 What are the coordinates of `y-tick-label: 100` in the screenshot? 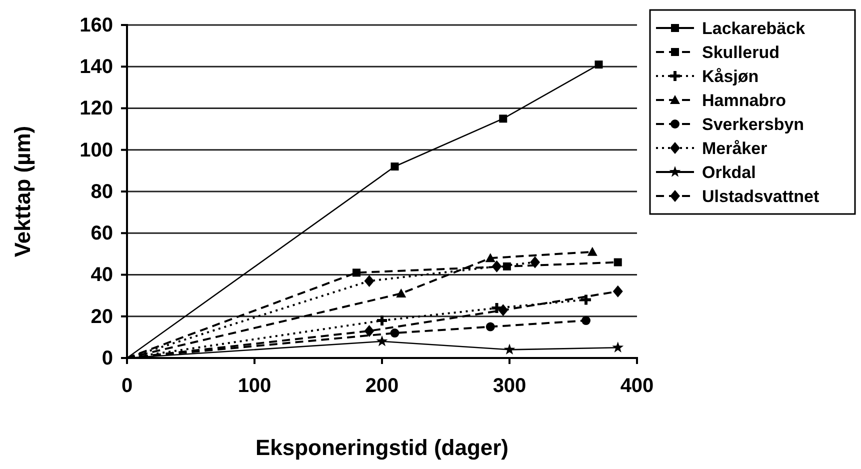 It's located at (96, 150).